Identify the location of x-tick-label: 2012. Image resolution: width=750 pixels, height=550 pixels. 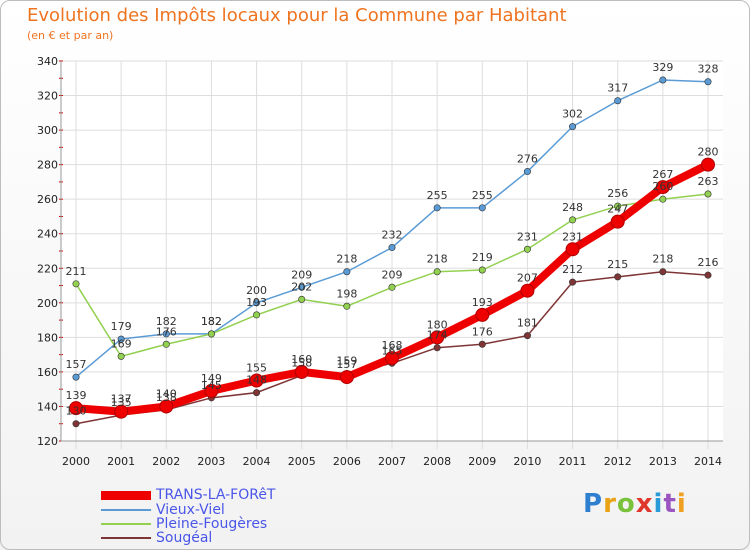
(618, 461).